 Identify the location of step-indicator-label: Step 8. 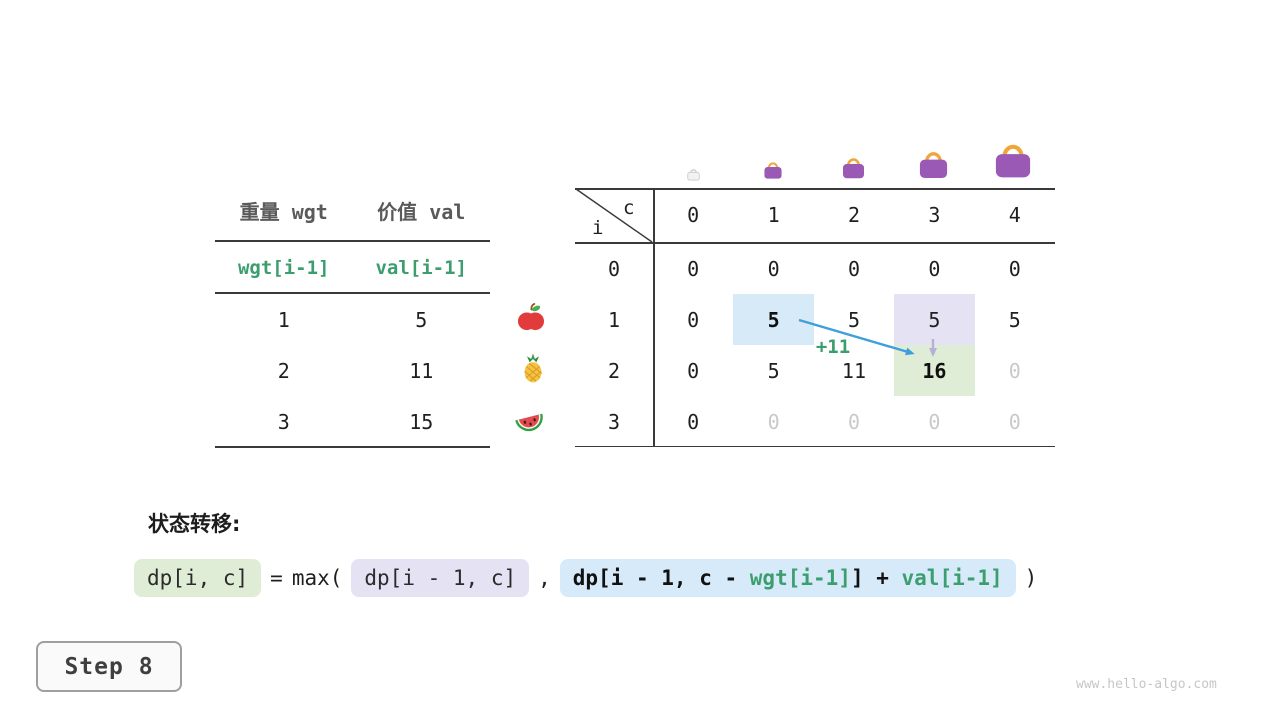
(109, 666).